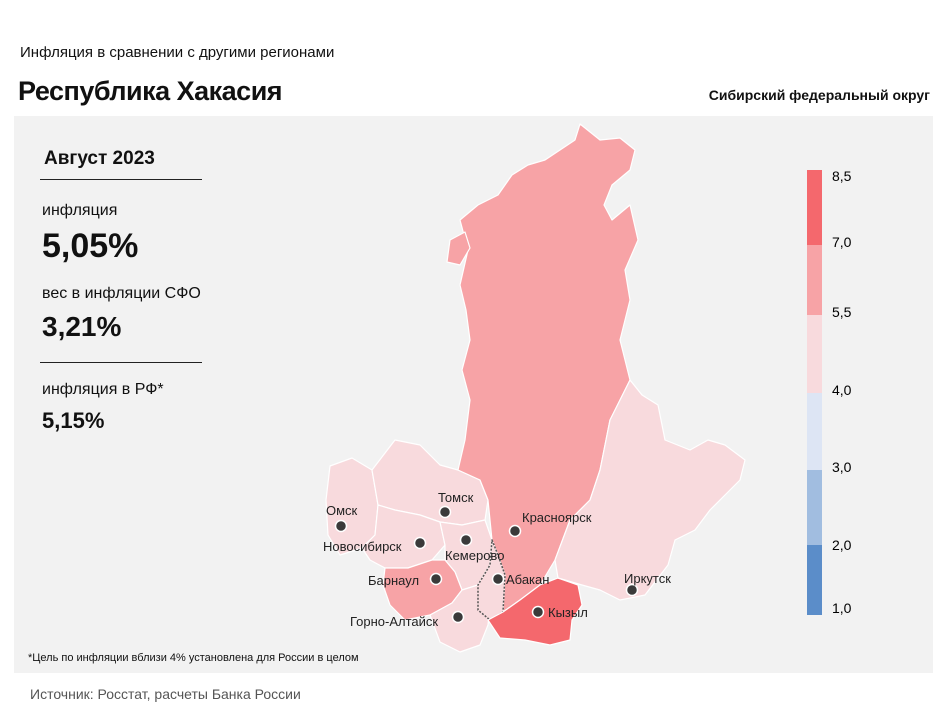 This screenshot has height=713, width=950. What do you see at coordinates (527, 579) in the screenshot?
I see `city-label: Абакан` at bounding box center [527, 579].